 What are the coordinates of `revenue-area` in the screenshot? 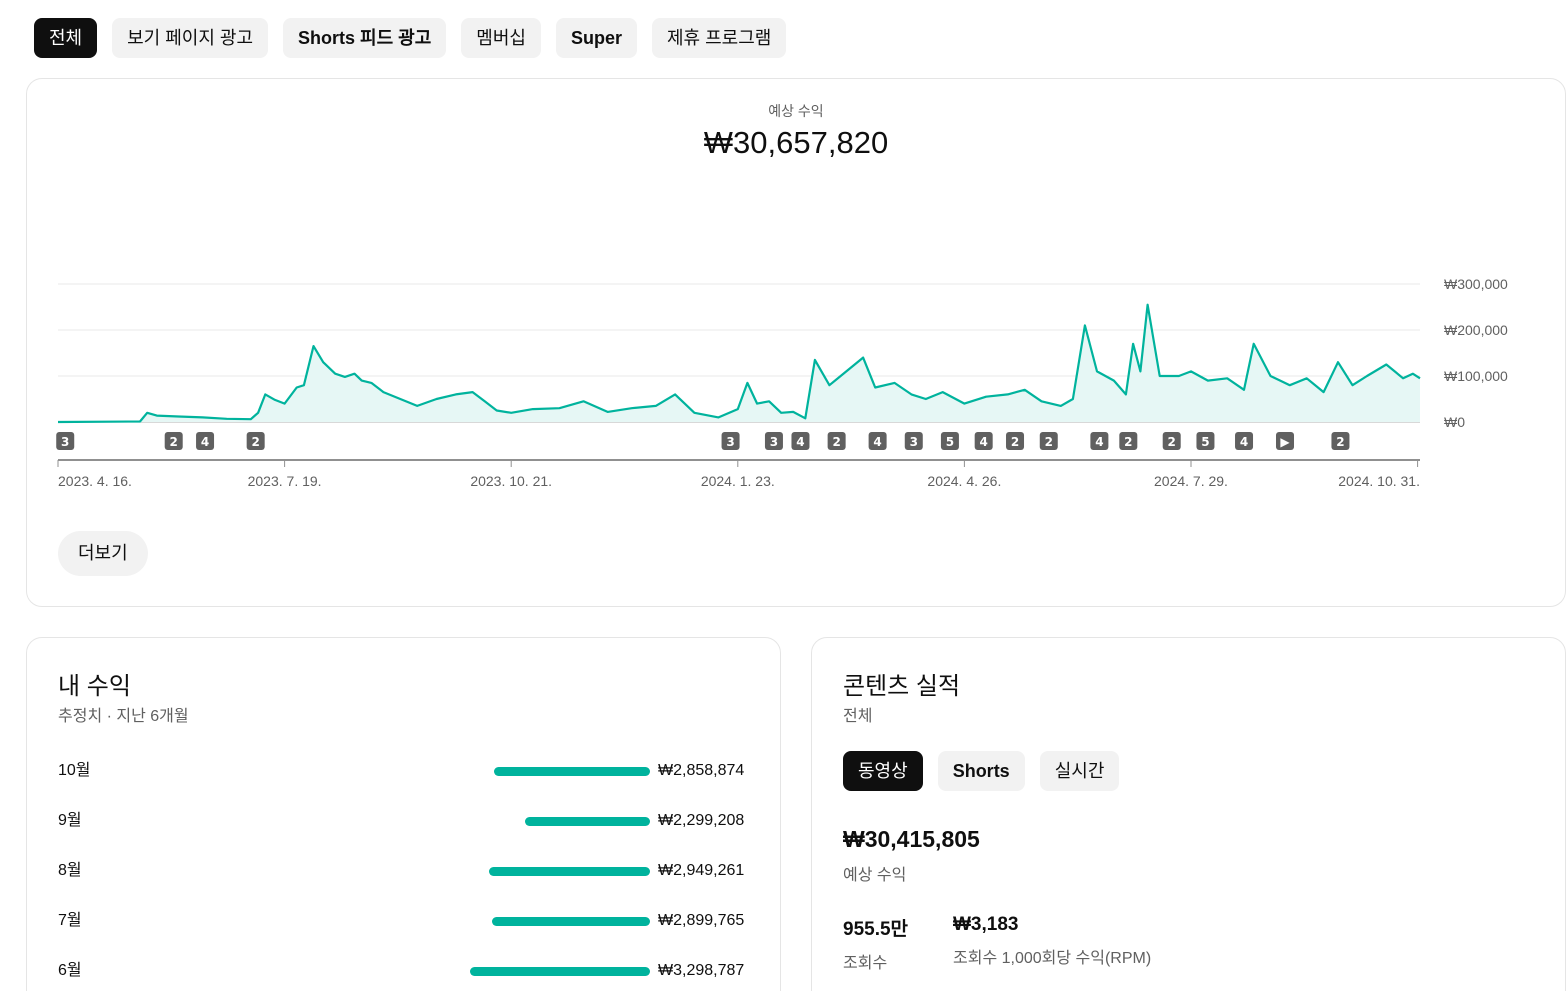 It's located at (739, 363).